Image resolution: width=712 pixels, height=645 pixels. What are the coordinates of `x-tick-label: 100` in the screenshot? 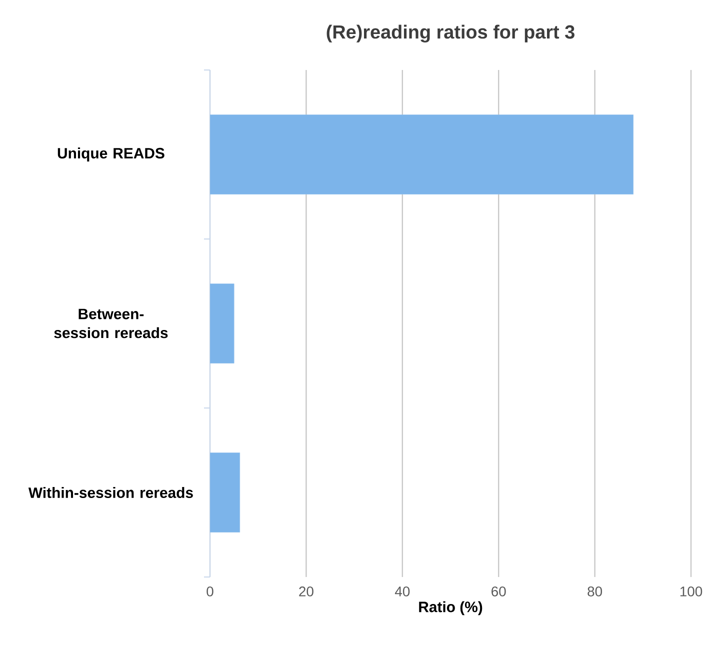 It's located at (691, 591).